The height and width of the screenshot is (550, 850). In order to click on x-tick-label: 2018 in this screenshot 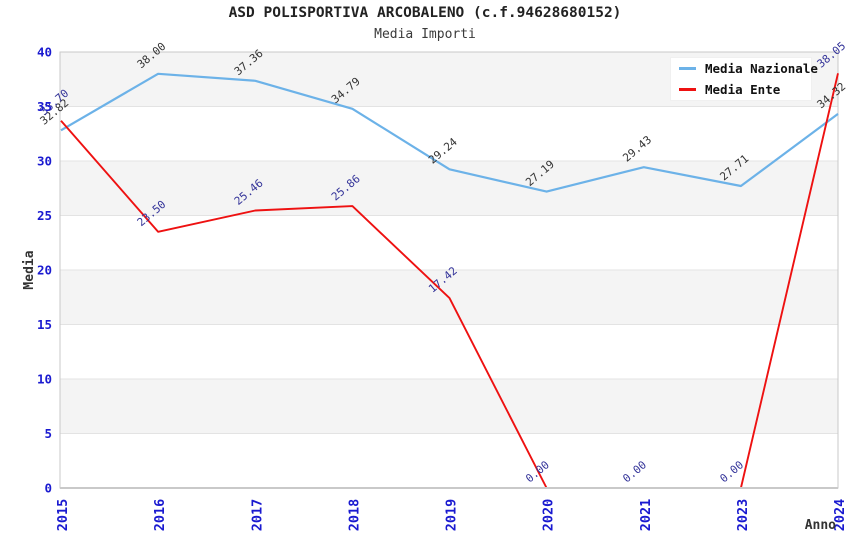, I will do `click(354, 515)`.